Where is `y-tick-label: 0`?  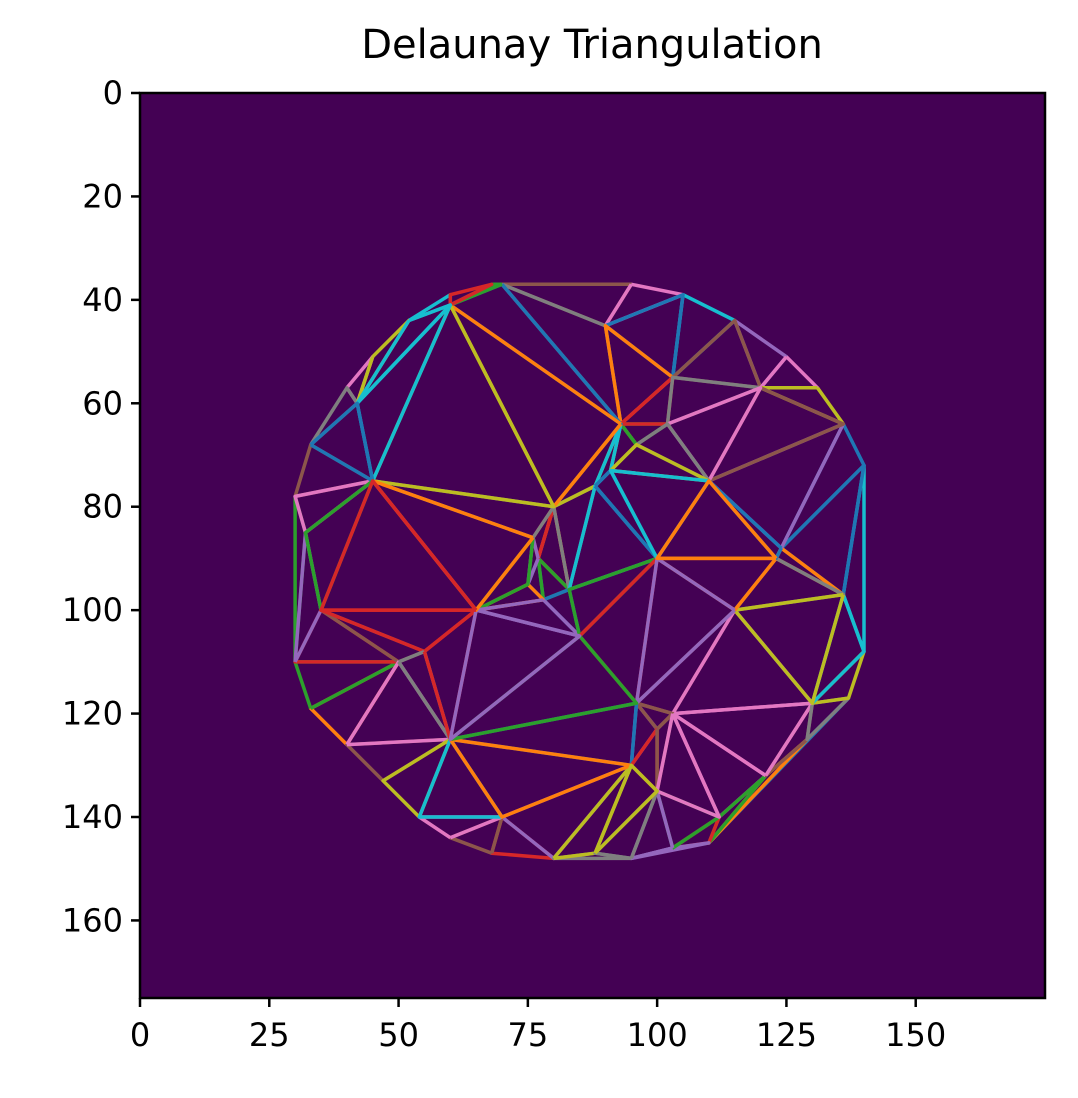
y-tick-label: 0 is located at coordinates (113, 93).